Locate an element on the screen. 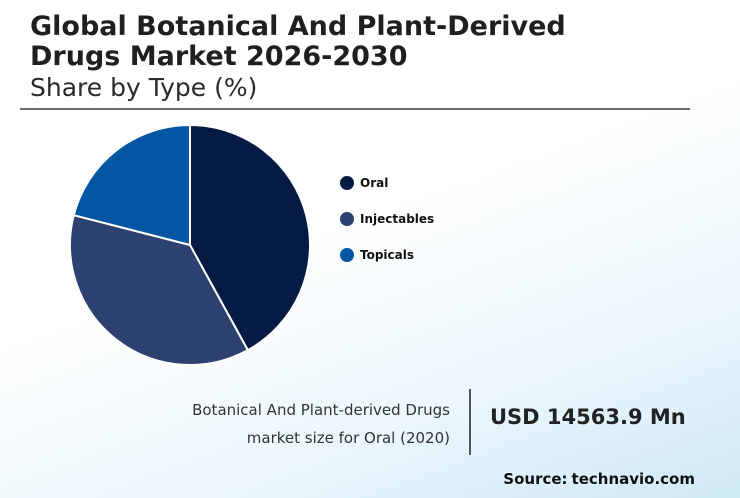  header-divider is located at coordinates (355, 109).